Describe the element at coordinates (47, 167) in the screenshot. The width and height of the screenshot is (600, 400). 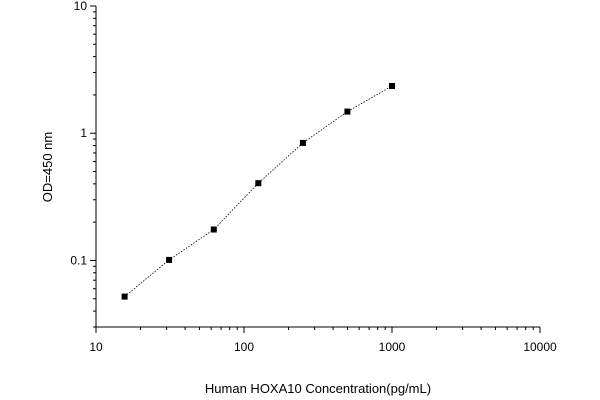
I see `y-axis-title: OD=450 nm` at that location.